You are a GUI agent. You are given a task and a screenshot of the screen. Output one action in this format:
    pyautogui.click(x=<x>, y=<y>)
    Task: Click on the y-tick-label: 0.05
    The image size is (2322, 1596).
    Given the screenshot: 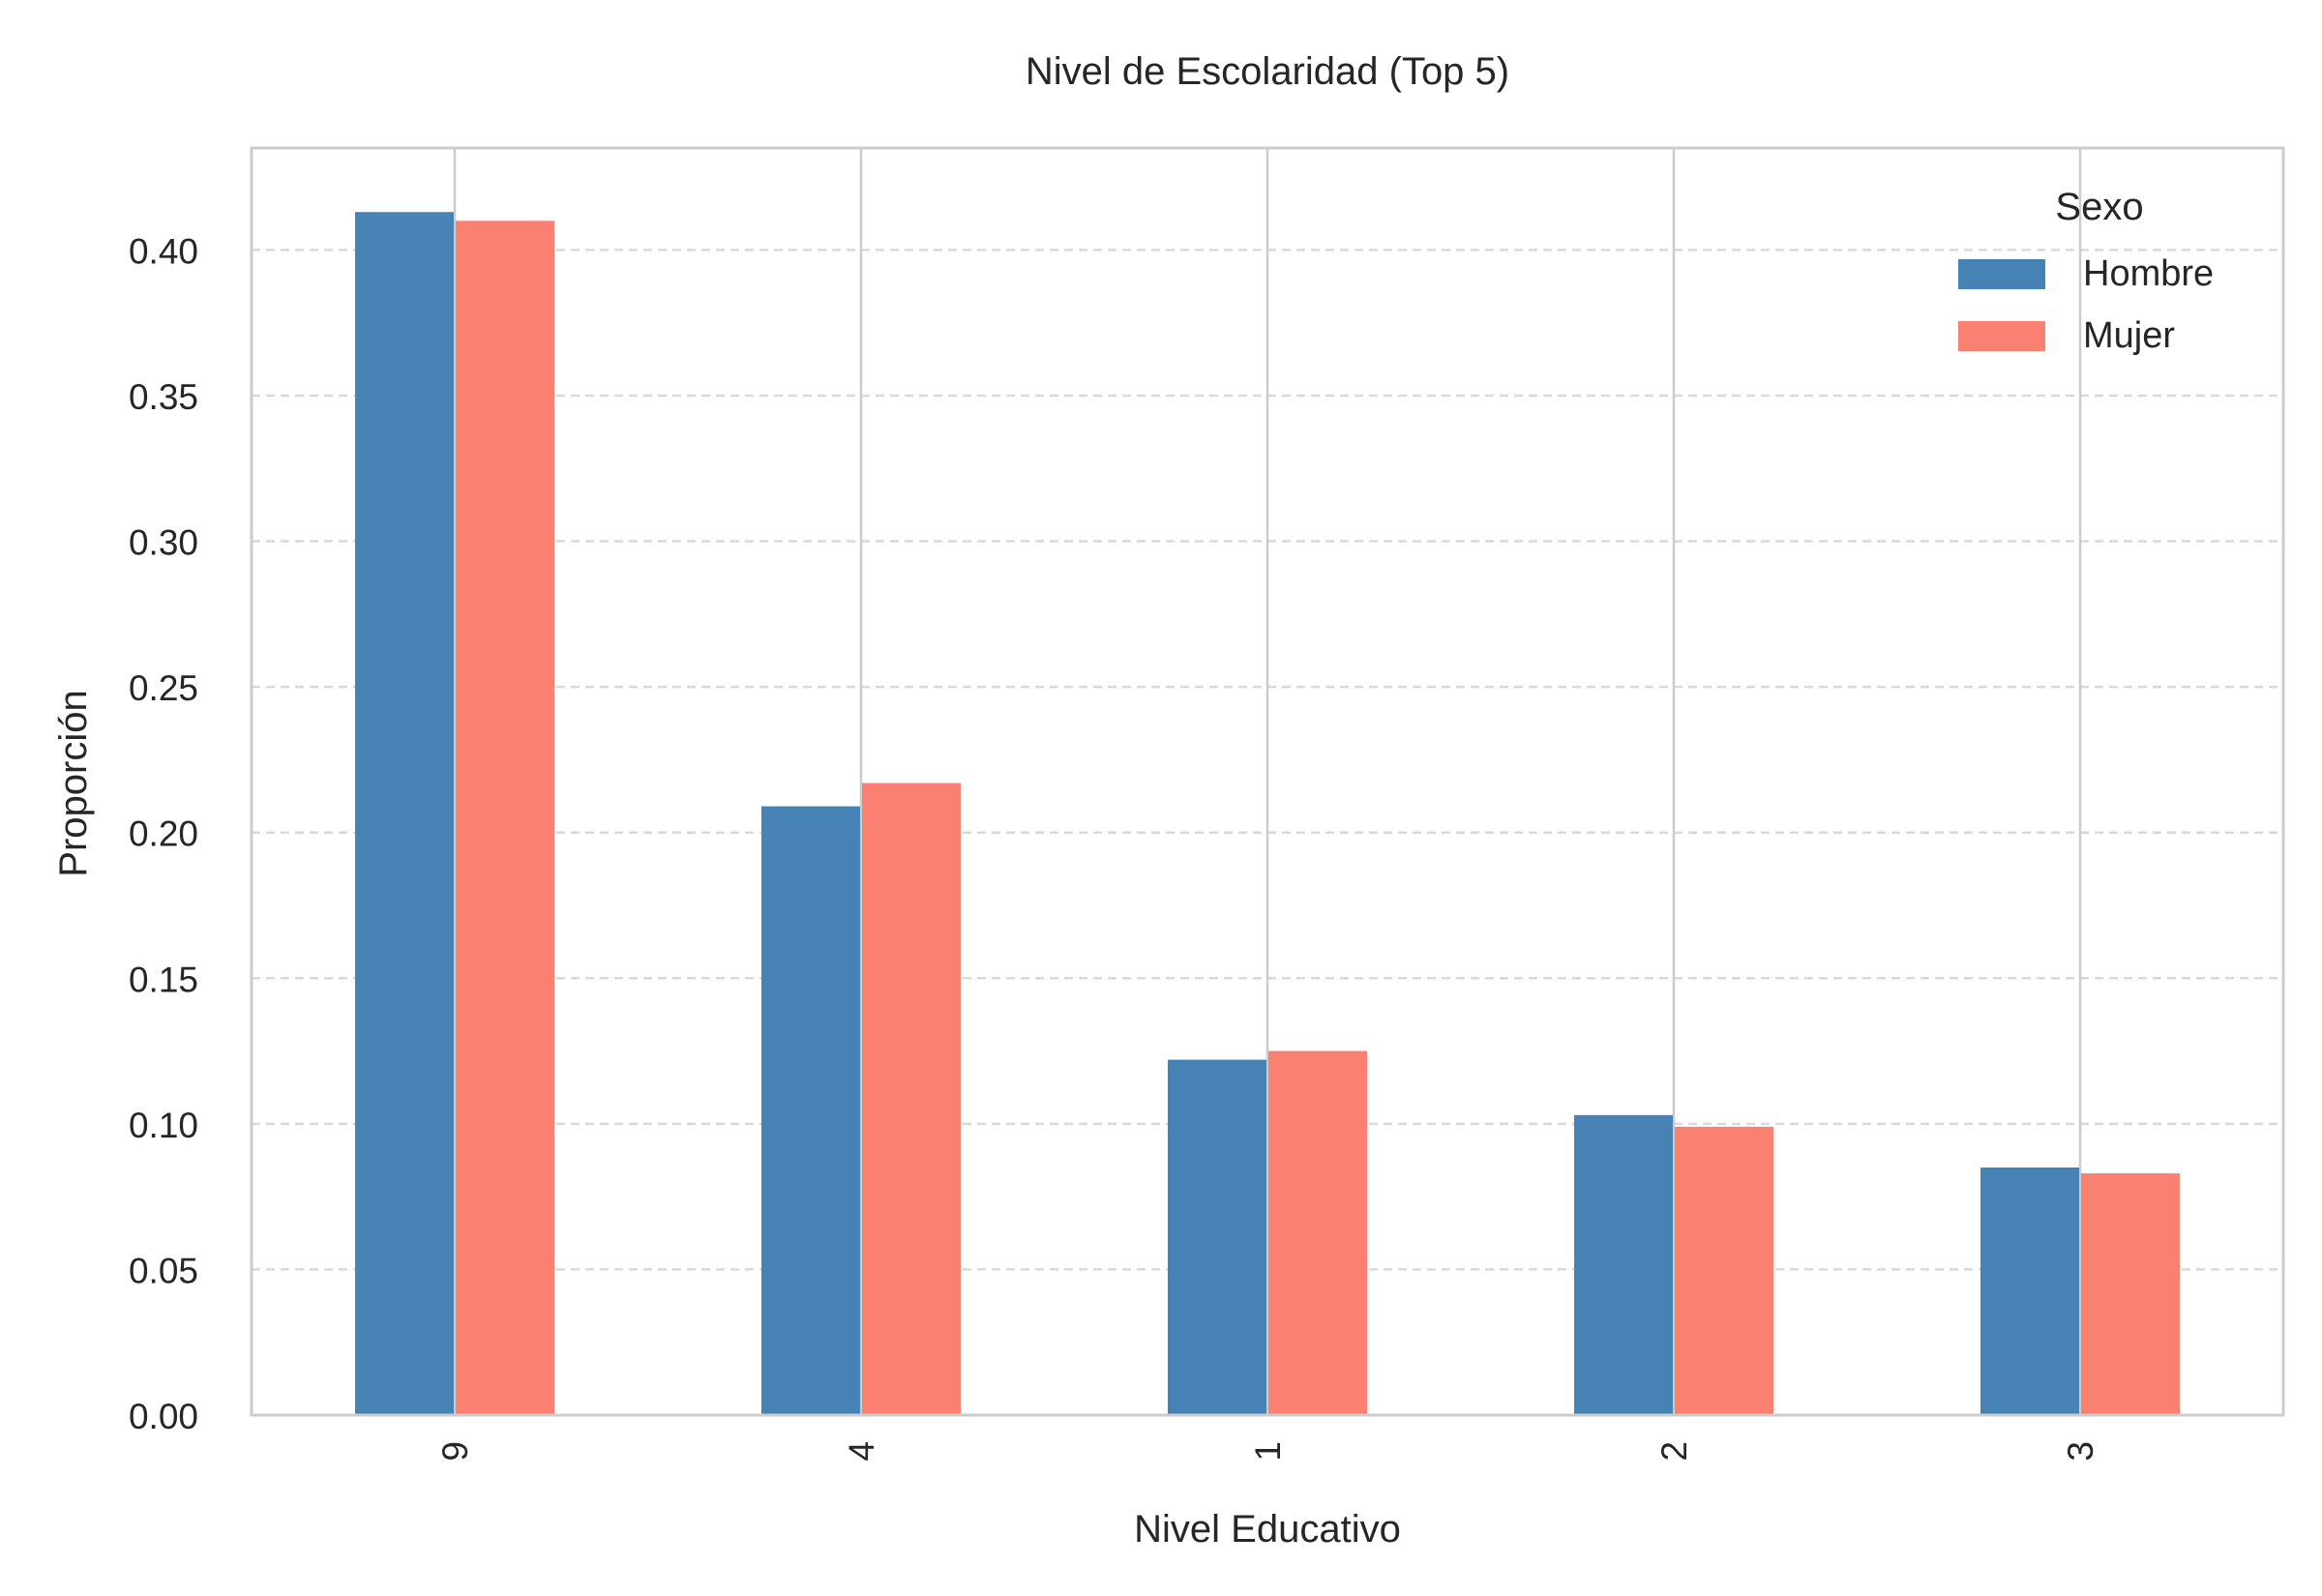 What is the action you would take?
    pyautogui.click(x=163, y=1270)
    